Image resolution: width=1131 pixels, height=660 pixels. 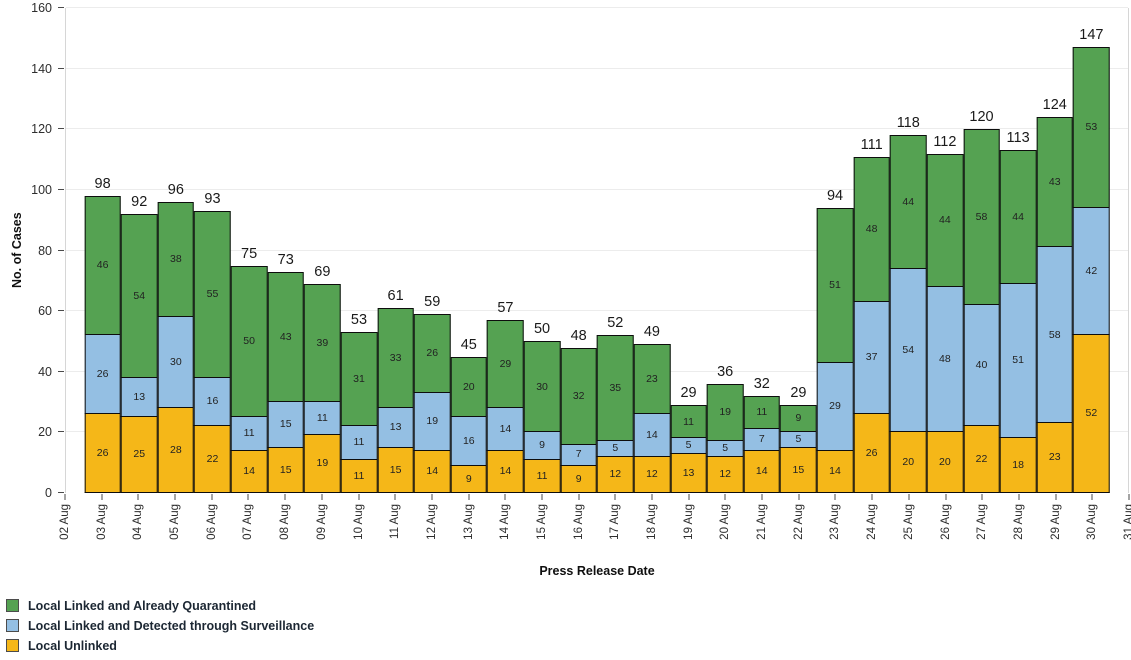 What do you see at coordinates (102, 183) in the screenshot?
I see `bar-total-label: 98` at bounding box center [102, 183].